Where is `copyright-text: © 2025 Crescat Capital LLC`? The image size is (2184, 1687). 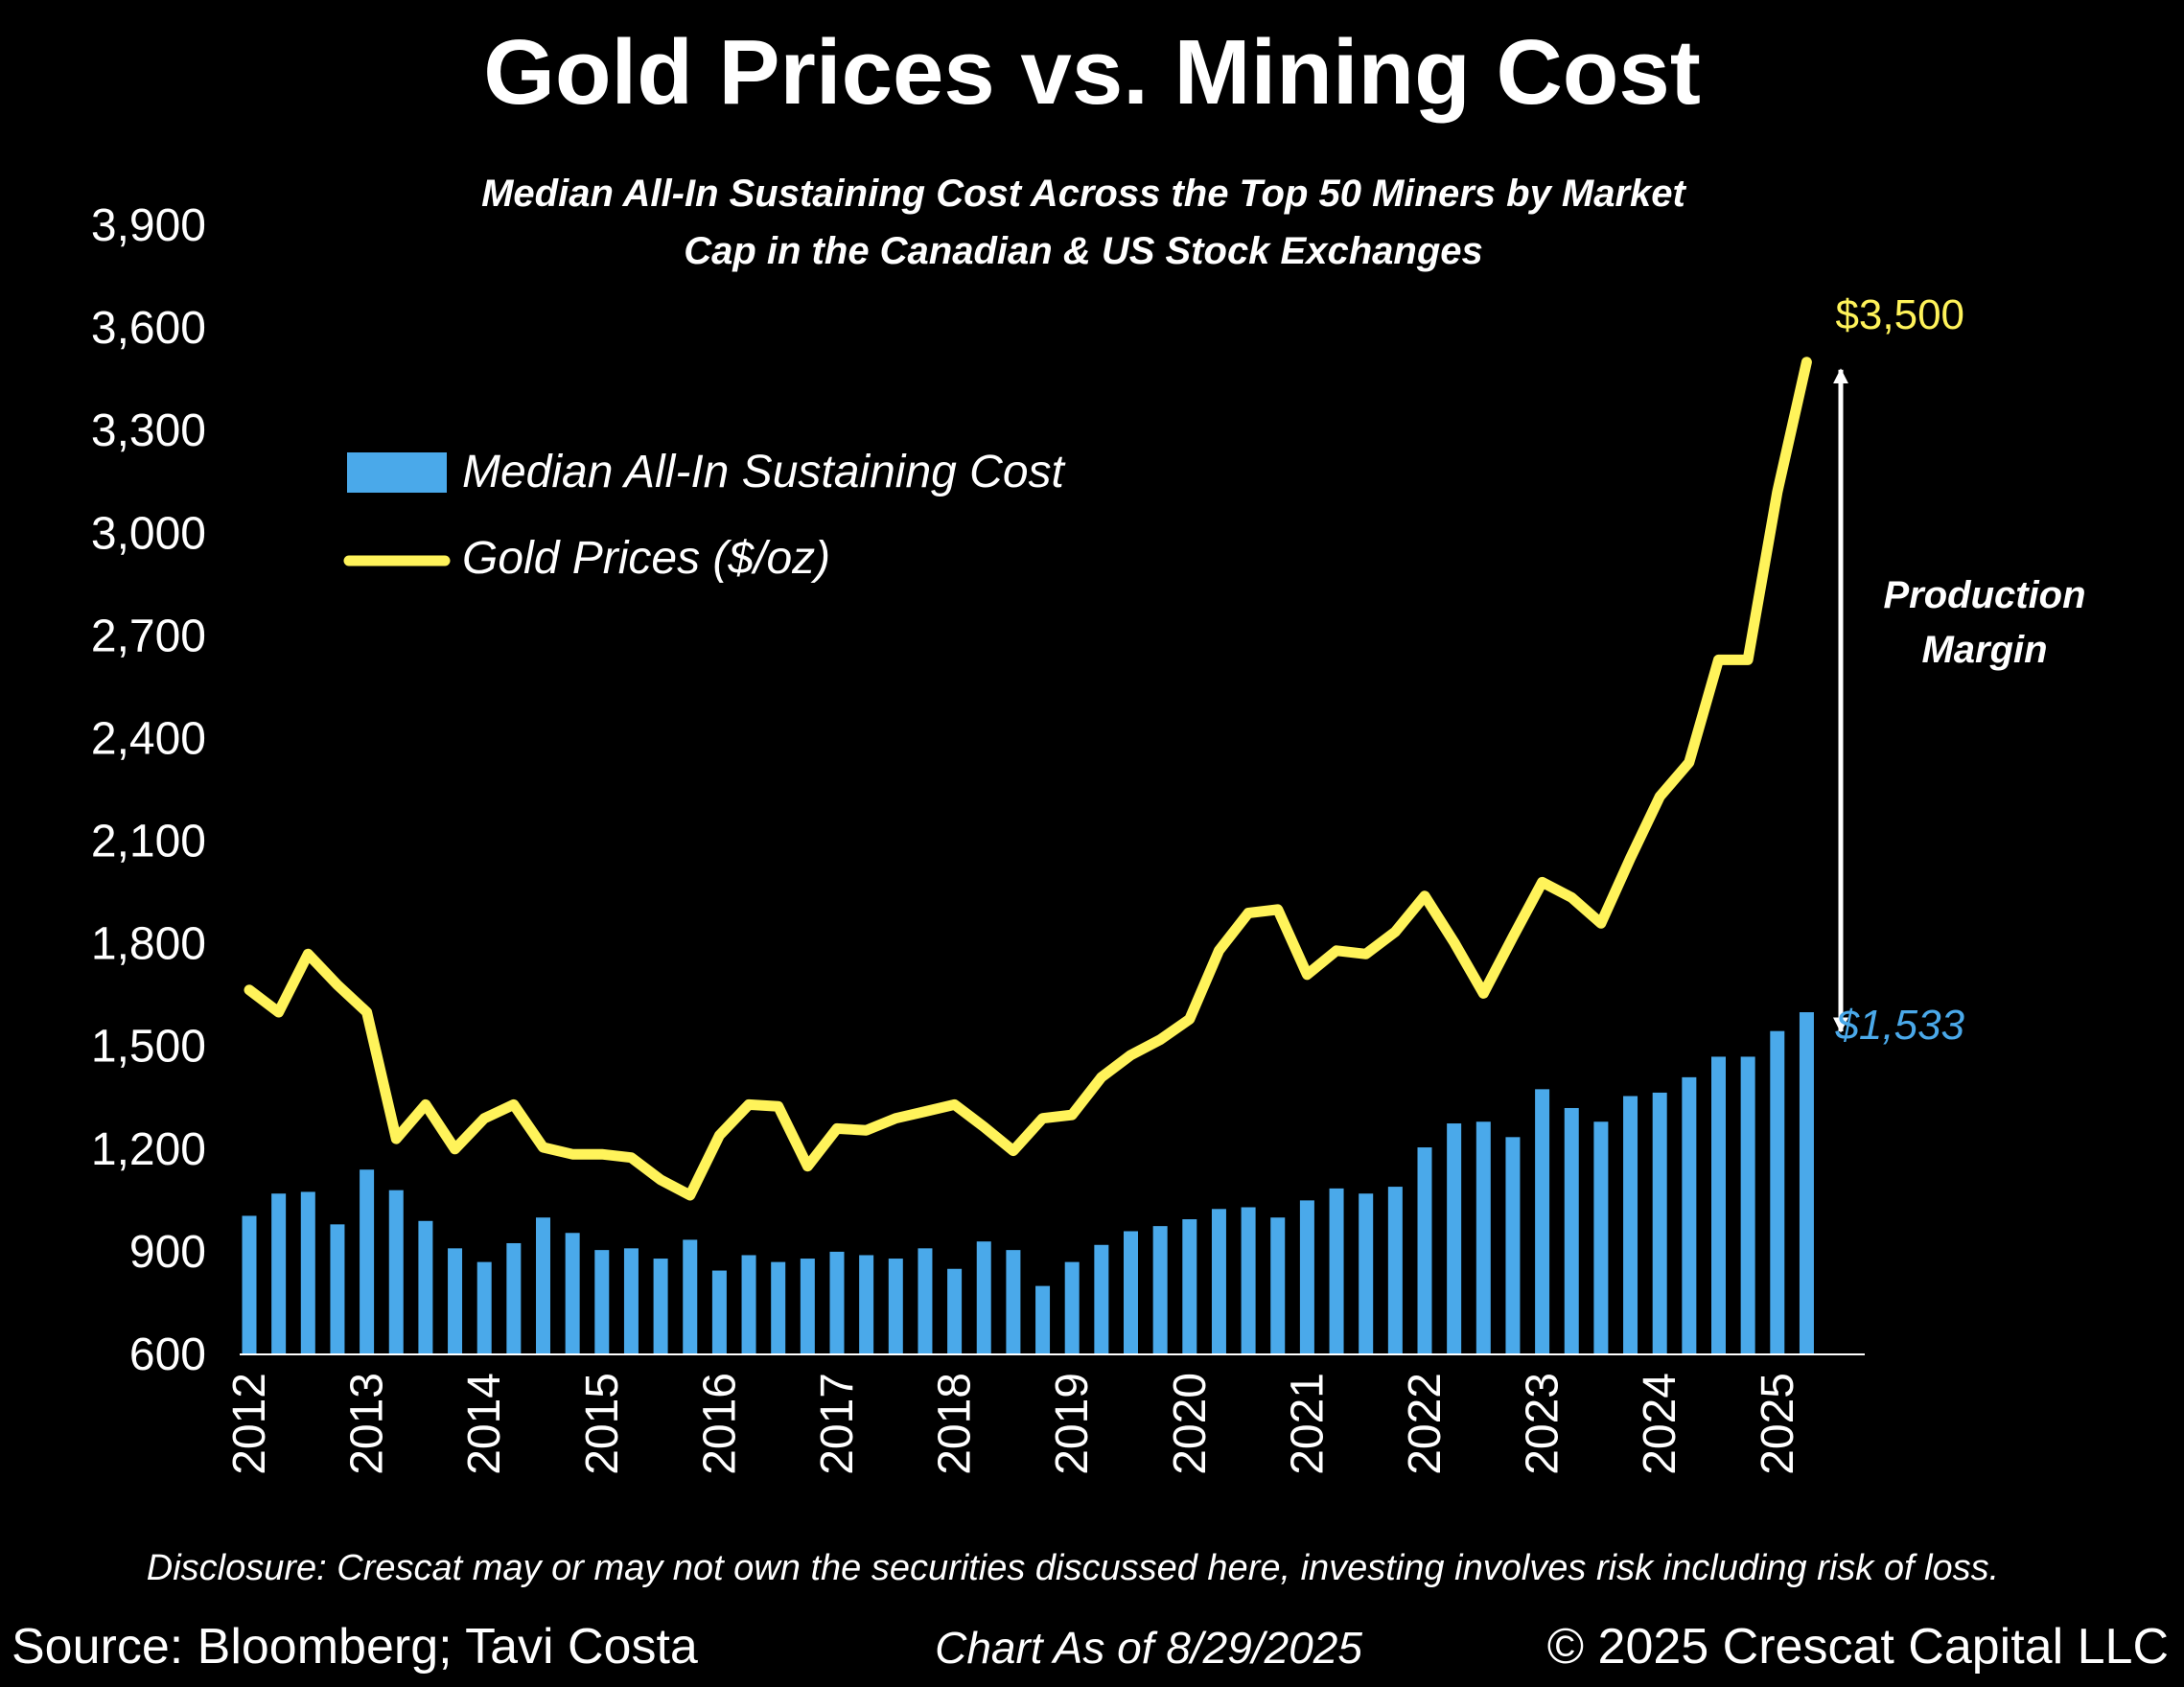 copyright-text: © 2025 Crescat Capital LLC is located at coordinates (1858, 1647).